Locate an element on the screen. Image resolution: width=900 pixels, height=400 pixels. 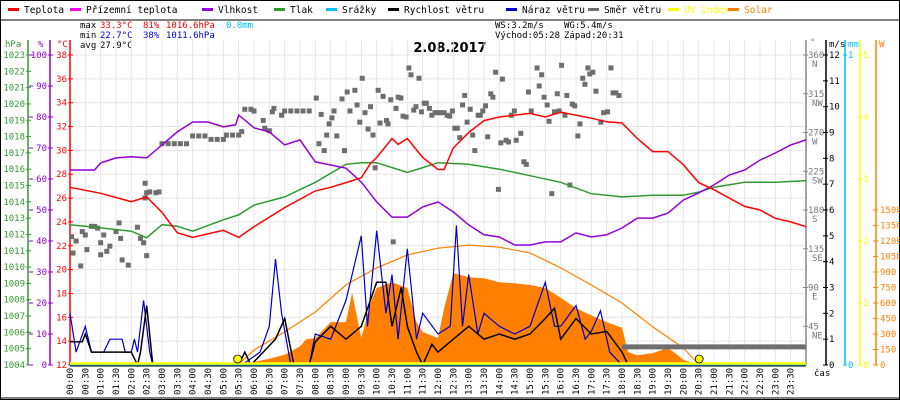
axis-humidity-tick: 90 is located at coordinates (41, 87).